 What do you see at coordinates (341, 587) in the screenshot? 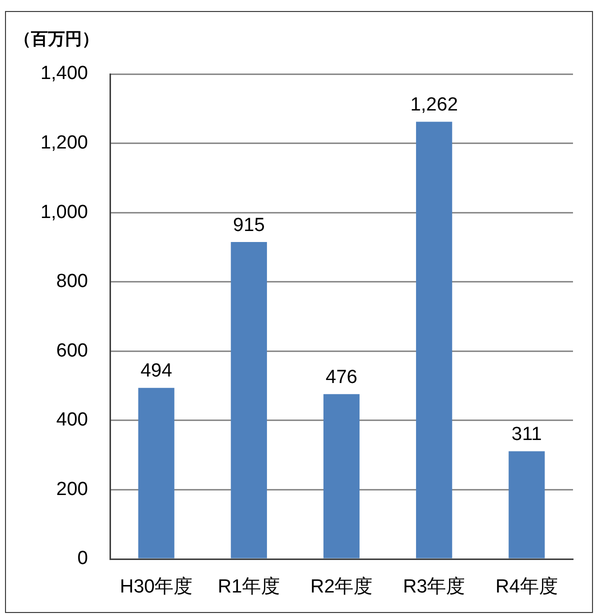
I see `x-tick-label: R2年度` at bounding box center [341, 587].